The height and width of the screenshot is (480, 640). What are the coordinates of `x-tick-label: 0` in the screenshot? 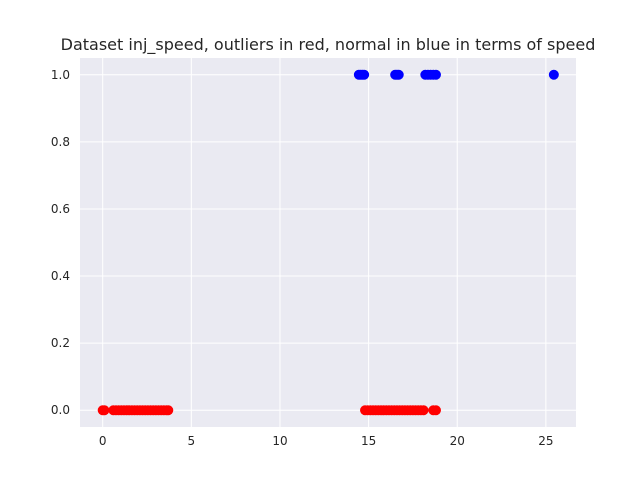 It's located at (103, 441).